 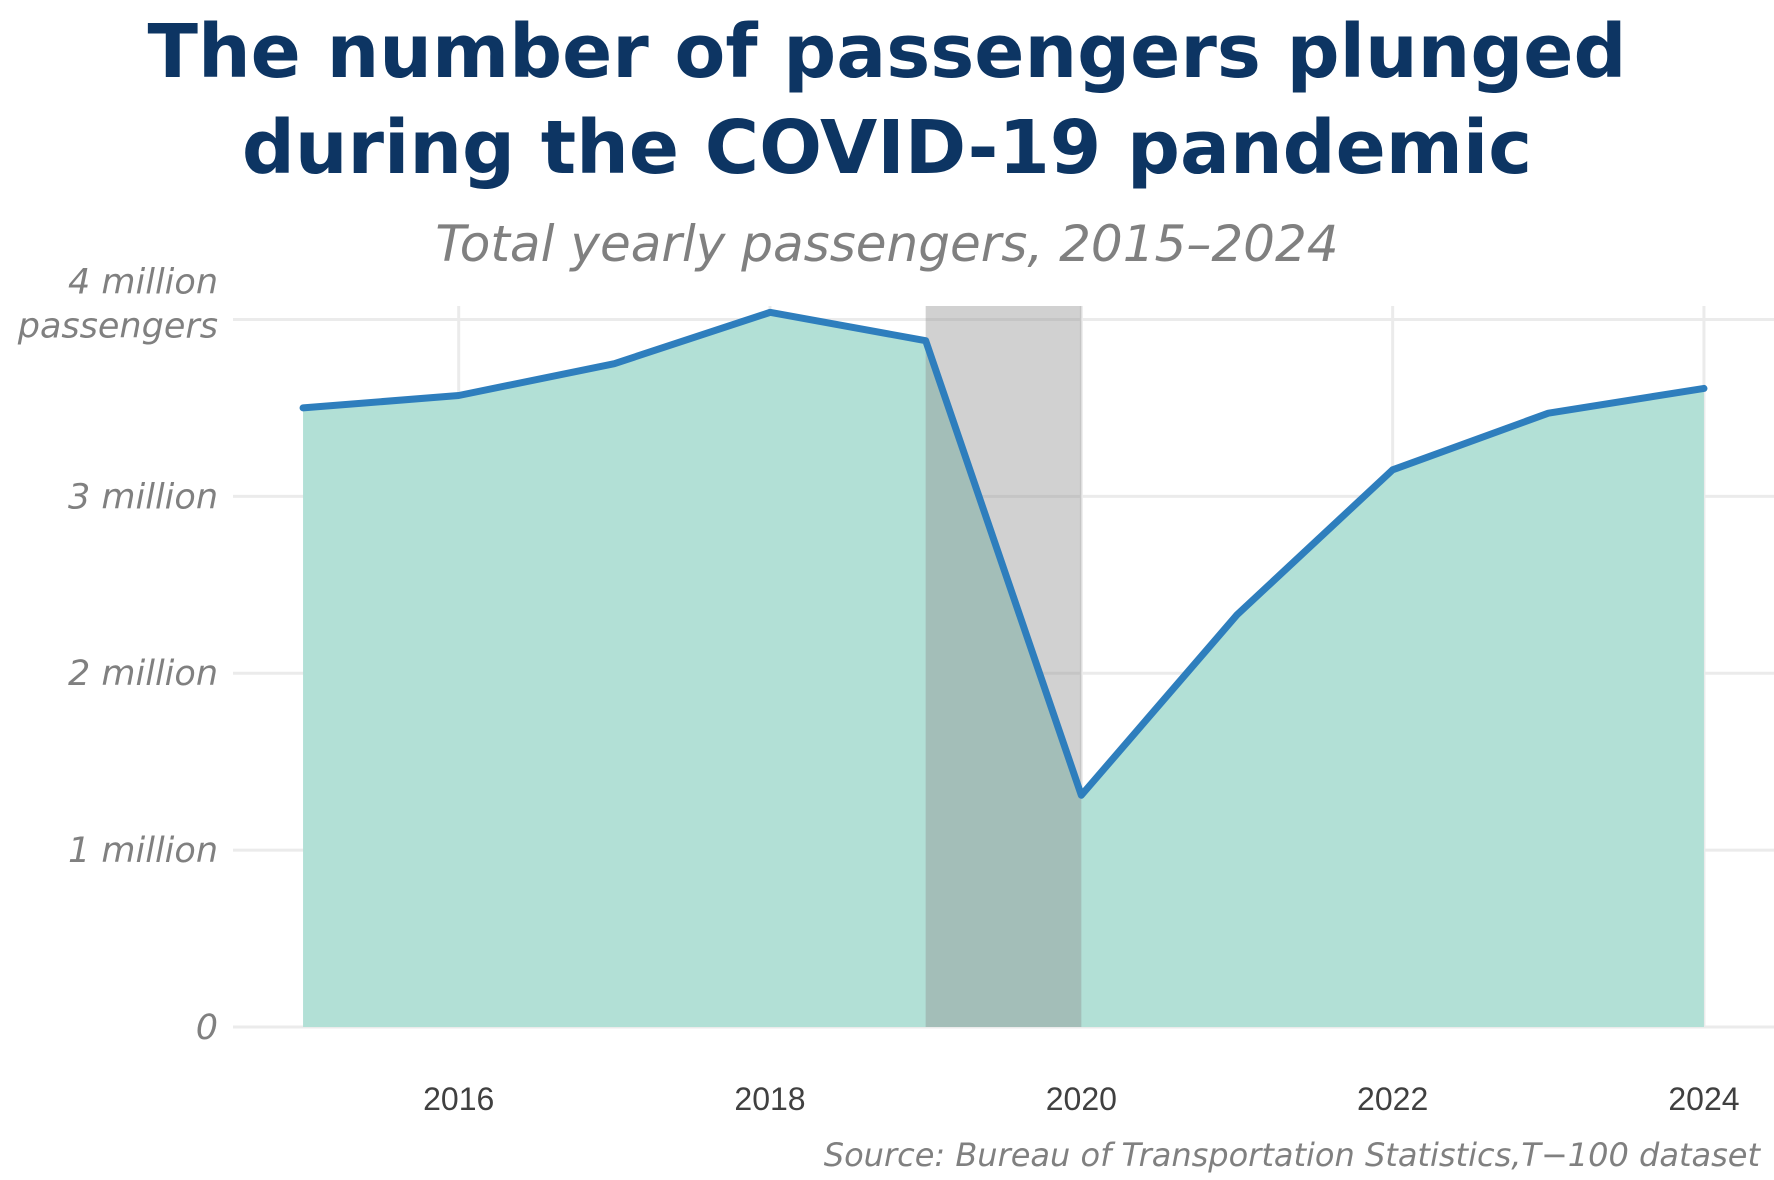 I want to click on x-tick-label: 2024, so click(x=1703, y=1099).